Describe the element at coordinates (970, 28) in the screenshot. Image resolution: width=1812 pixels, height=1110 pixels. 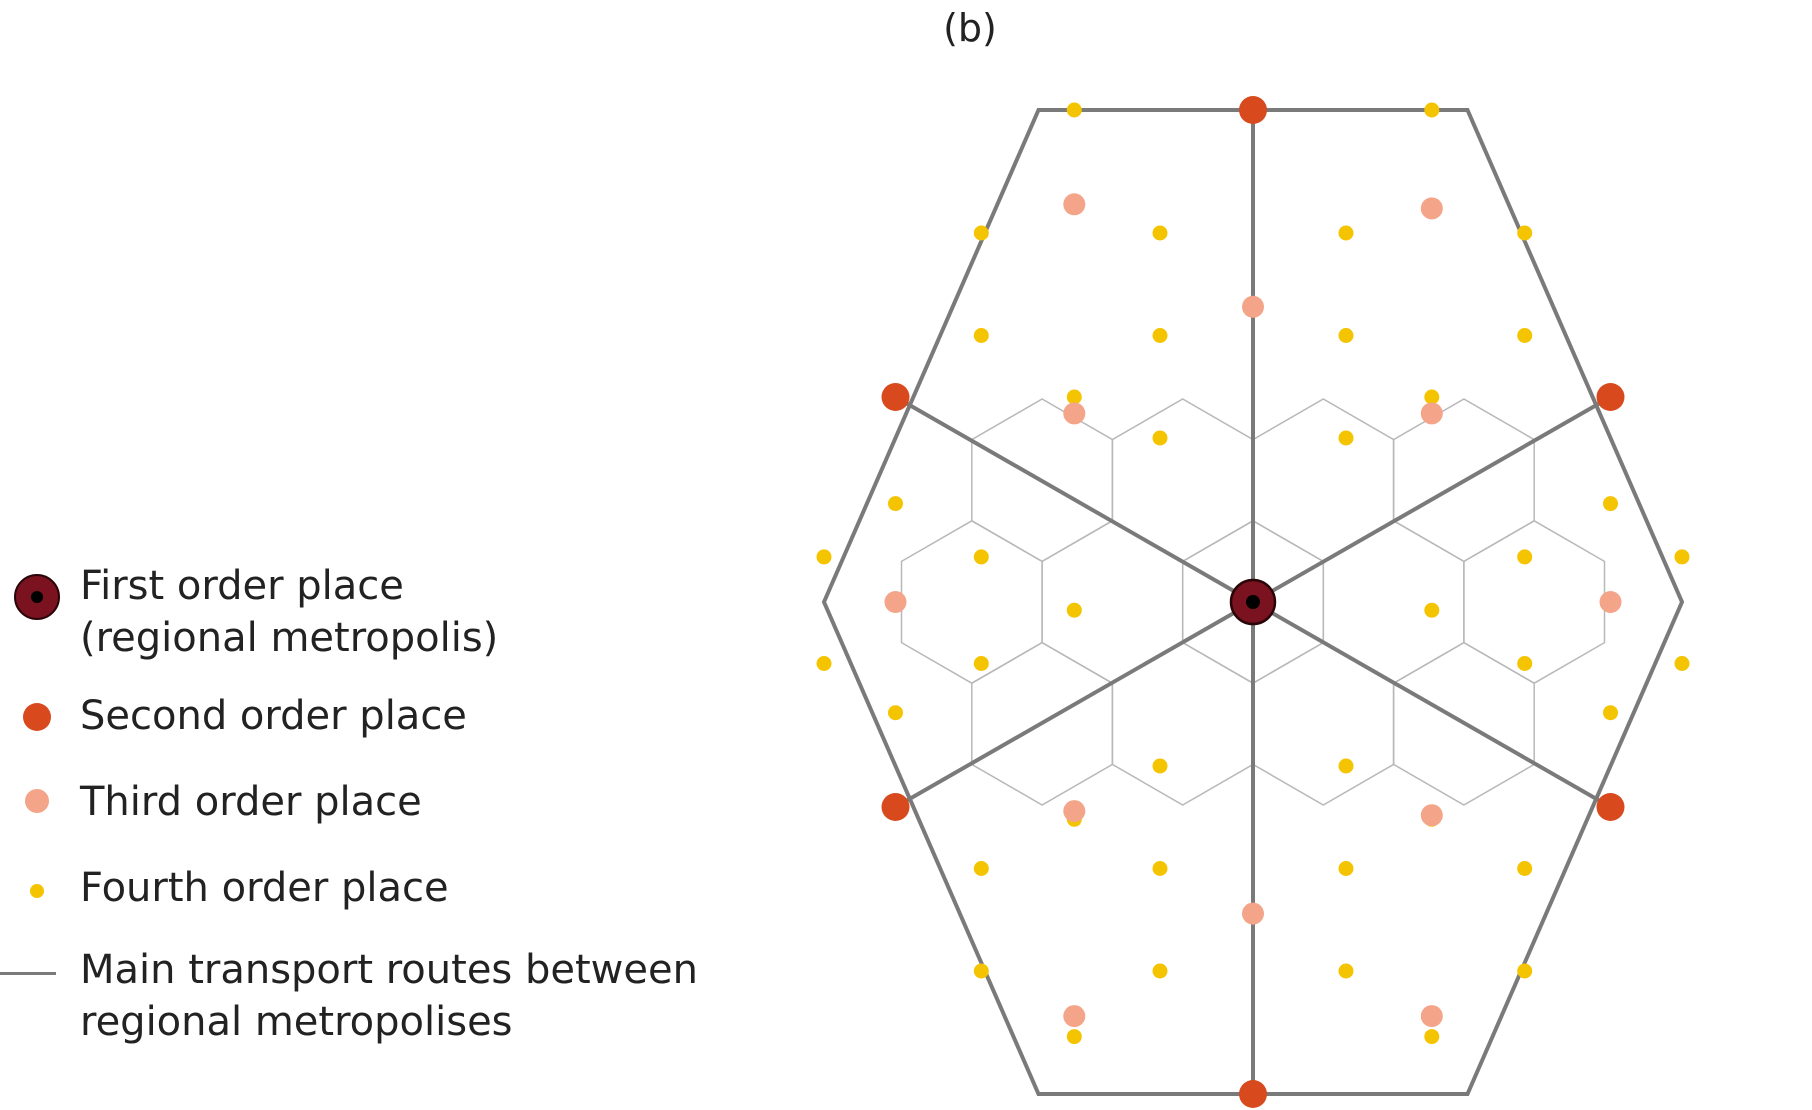
I see `panel-label: (b)` at that location.